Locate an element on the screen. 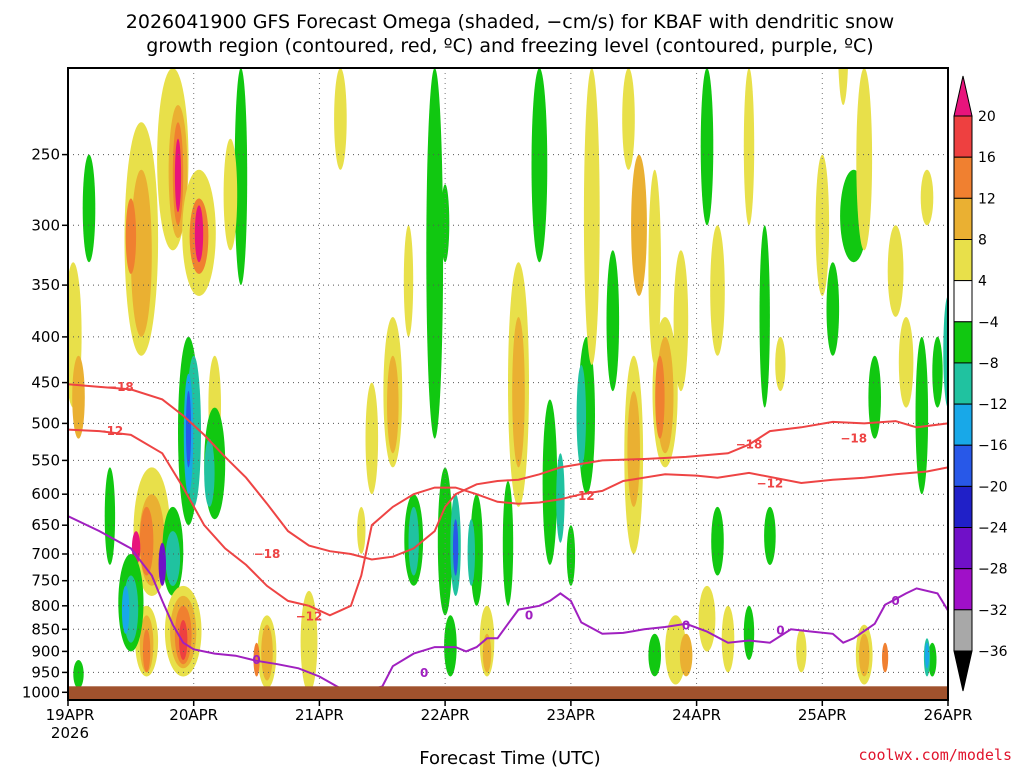 Image resolution: width=1024 pixels, height=768 pixels. ground-surface is located at coordinates (508, 693).